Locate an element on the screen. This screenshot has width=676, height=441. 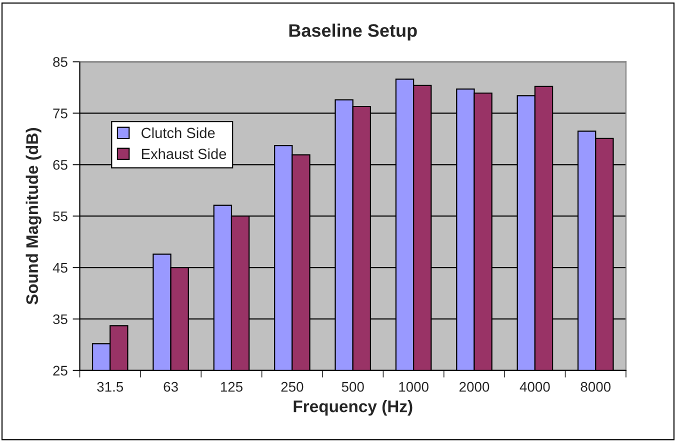
y-tick-label: 55 is located at coordinates (60, 217).